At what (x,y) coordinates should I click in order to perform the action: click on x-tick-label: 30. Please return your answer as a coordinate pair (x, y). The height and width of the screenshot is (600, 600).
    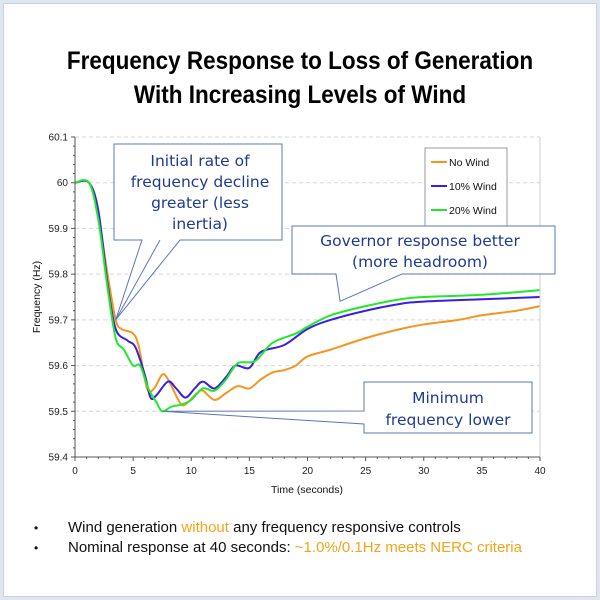
    Looking at the image, I should click on (424, 471).